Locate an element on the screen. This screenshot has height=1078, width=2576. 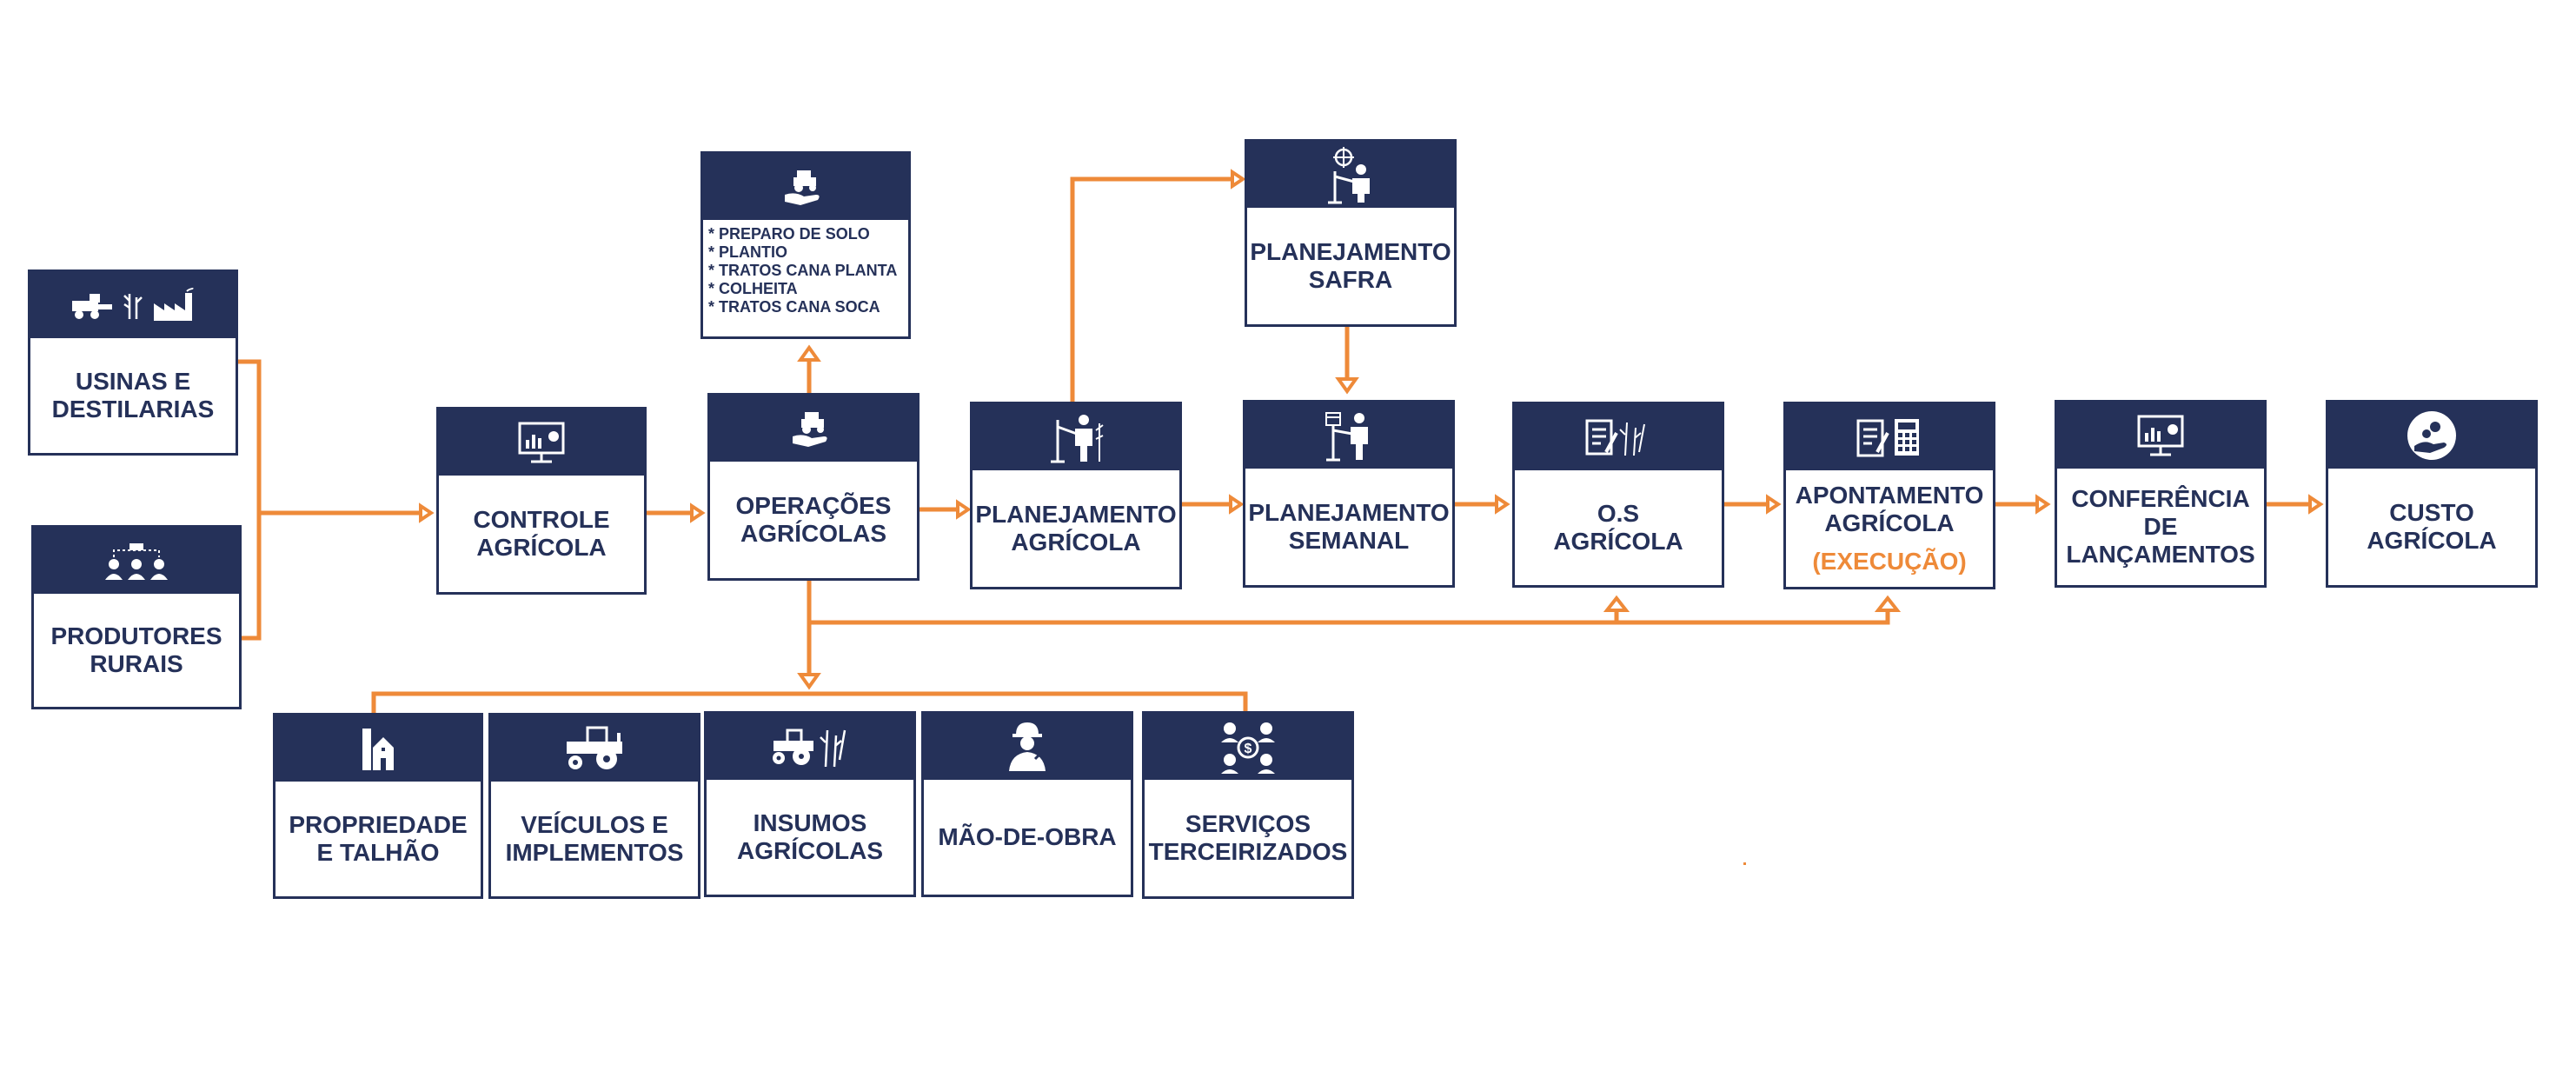
node-label-line: TERCEIRIZADOS is located at coordinates (1248, 852).